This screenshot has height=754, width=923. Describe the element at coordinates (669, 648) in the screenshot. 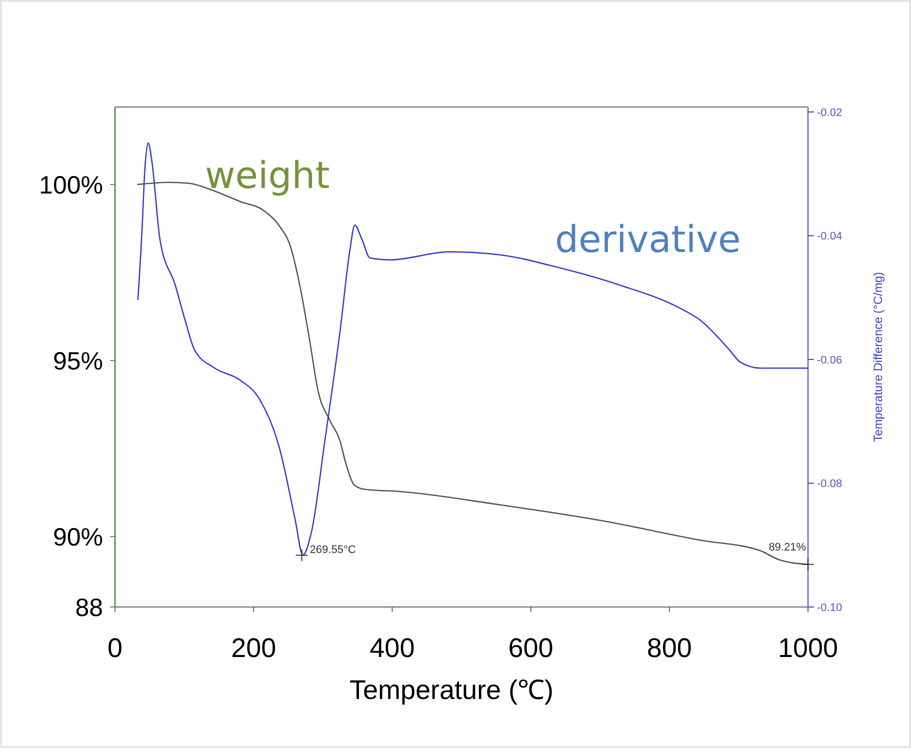

I see `x-tick-label: 800` at that location.